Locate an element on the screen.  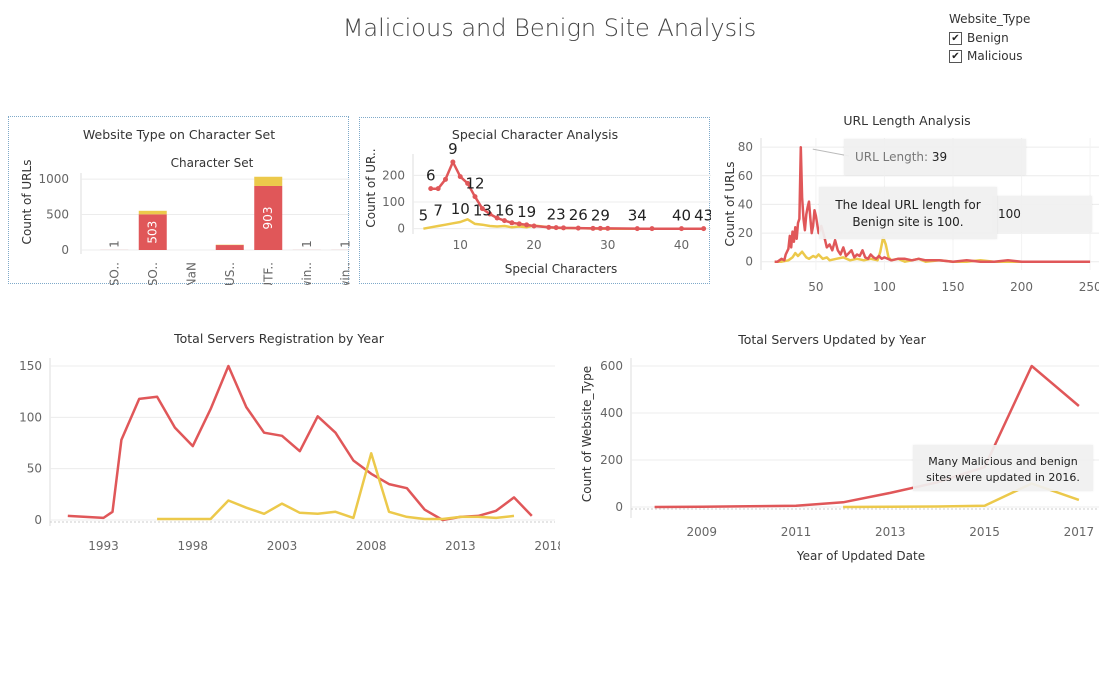
charset-y-tick: 500 is located at coordinates (57, 215).